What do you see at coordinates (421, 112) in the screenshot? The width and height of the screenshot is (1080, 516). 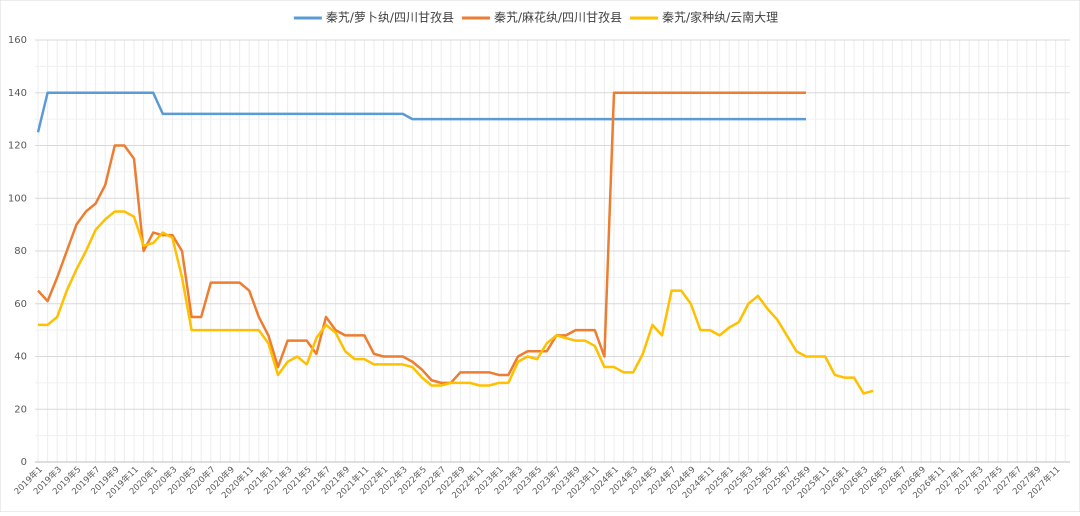 I see `series-line` at bounding box center [421, 112].